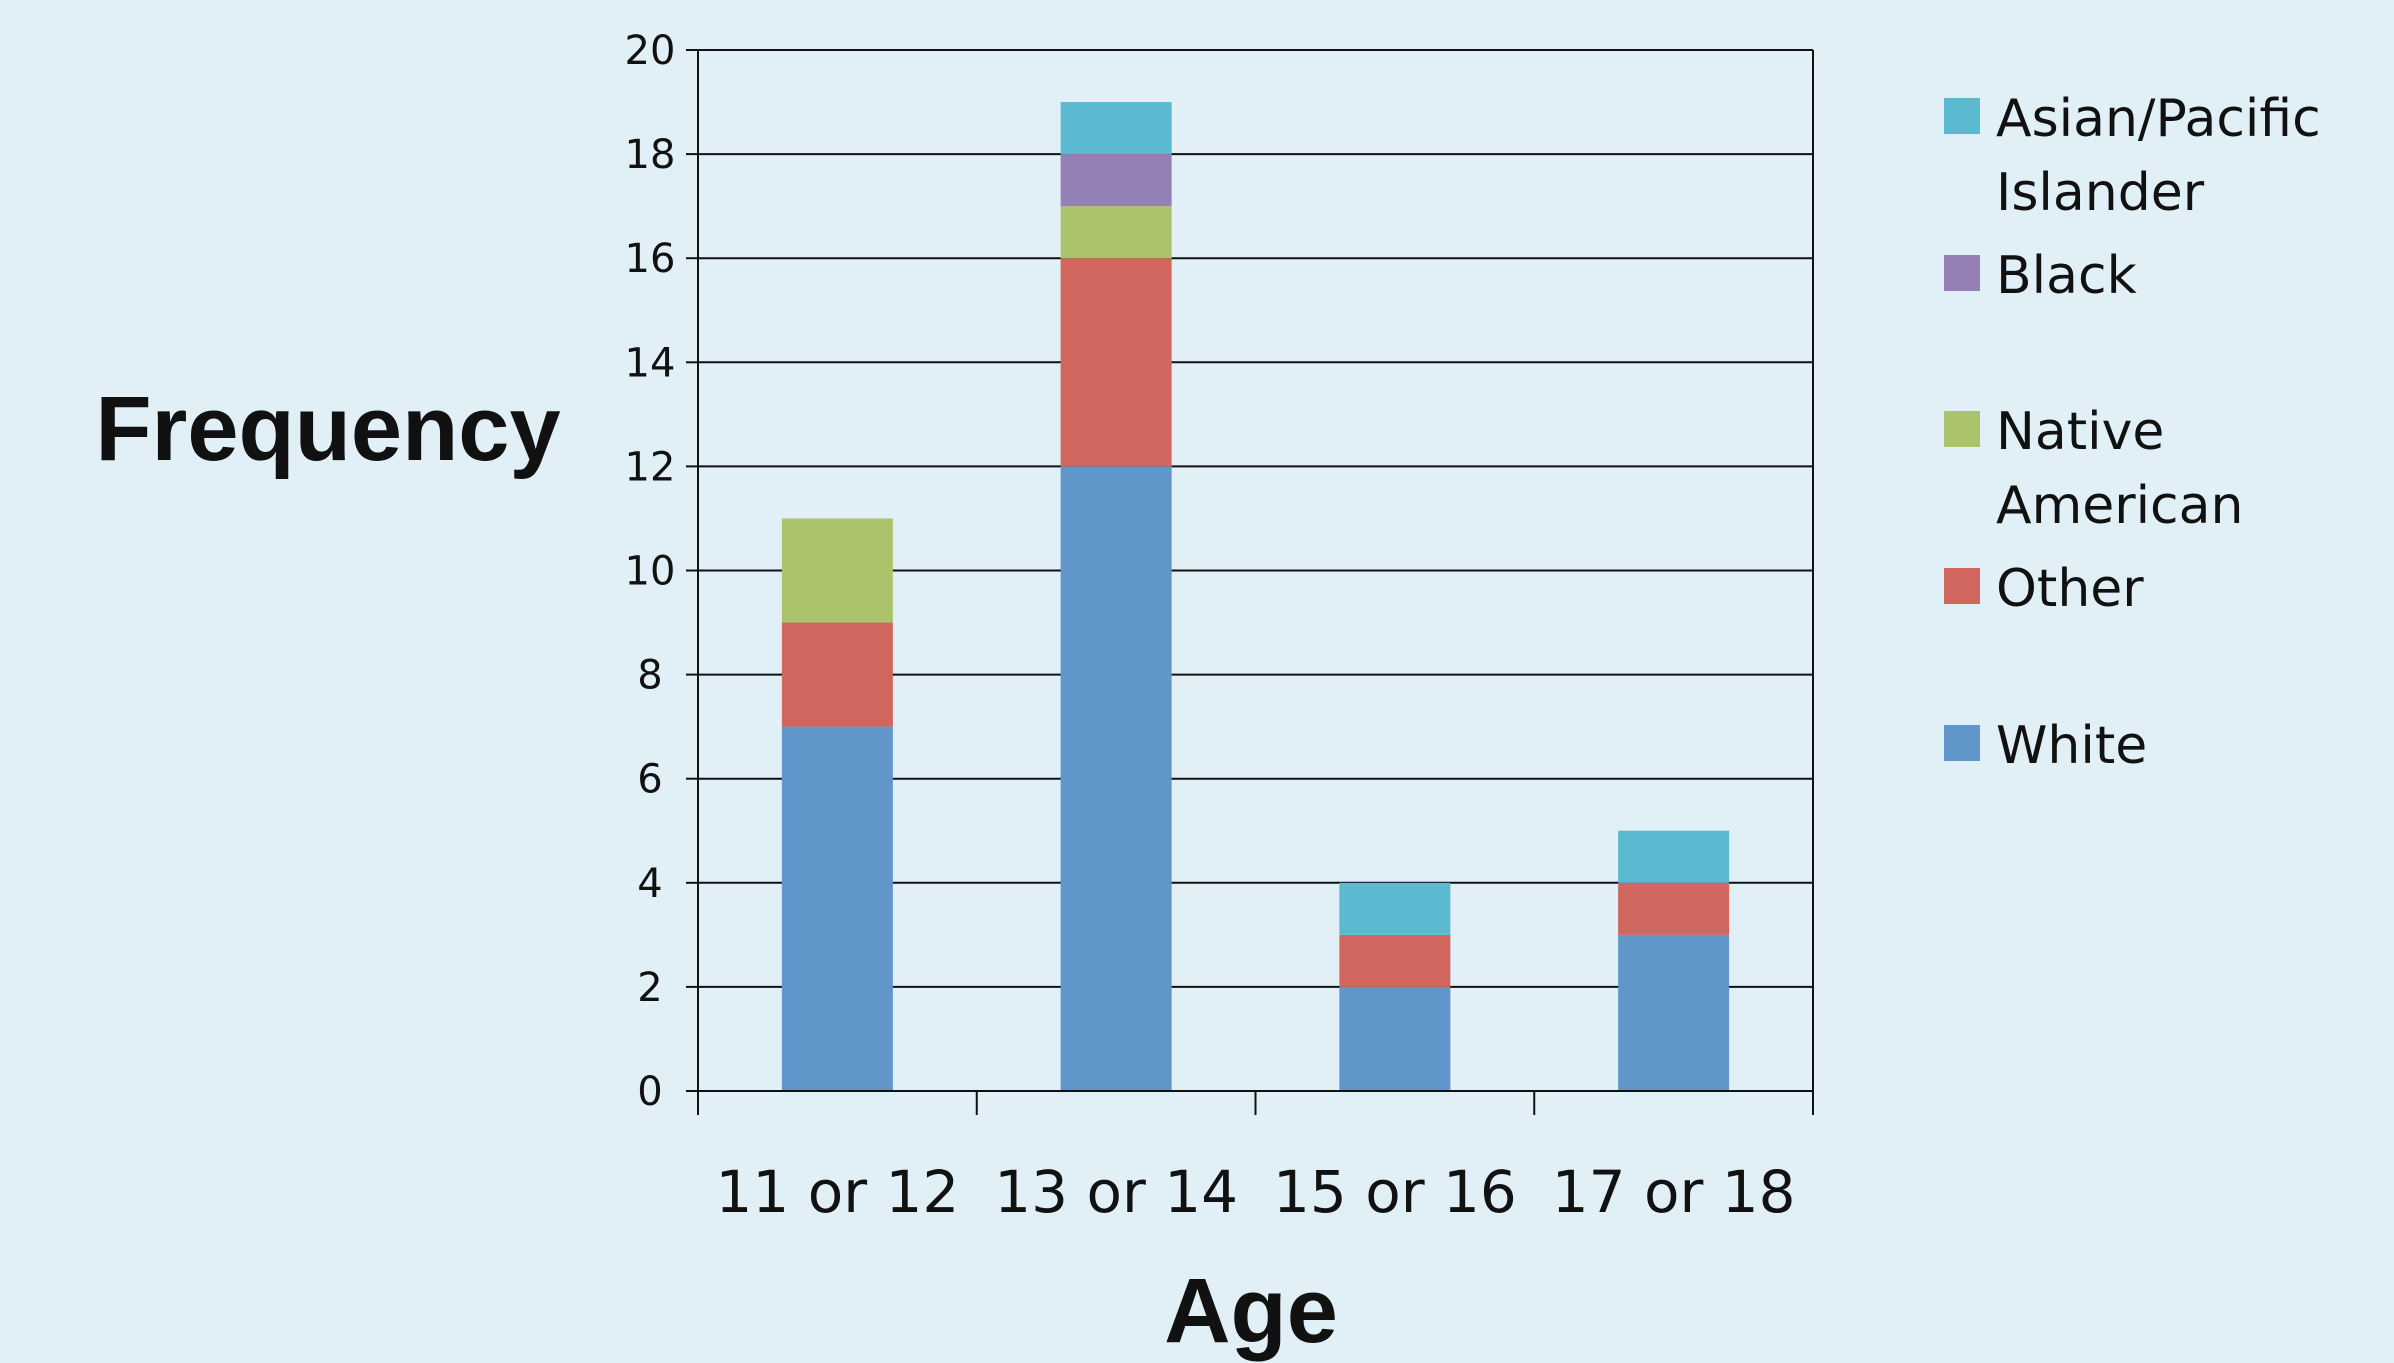 The image size is (2394, 1363). What do you see at coordinates (1116, 1192) in the screenshot?
I see `x-tick-label: 13 or 14` at bounding box center [1116, 1192].